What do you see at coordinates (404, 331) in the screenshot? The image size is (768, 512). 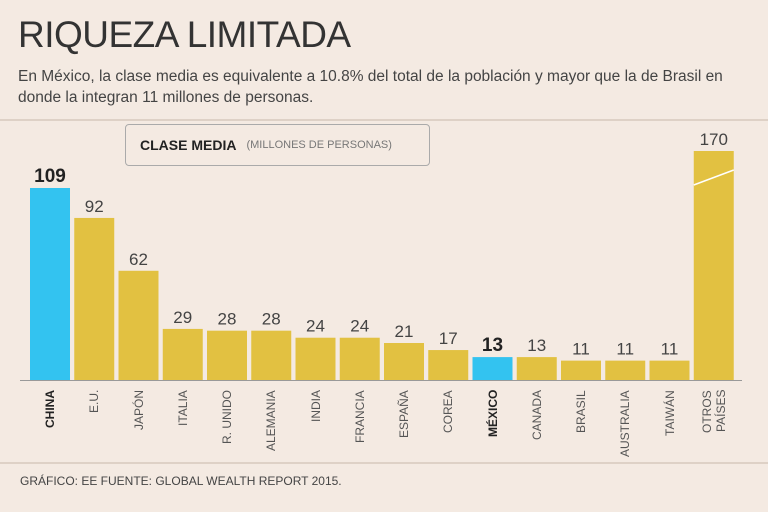 I see `value-label: 21` at bounding box center [404, 331].